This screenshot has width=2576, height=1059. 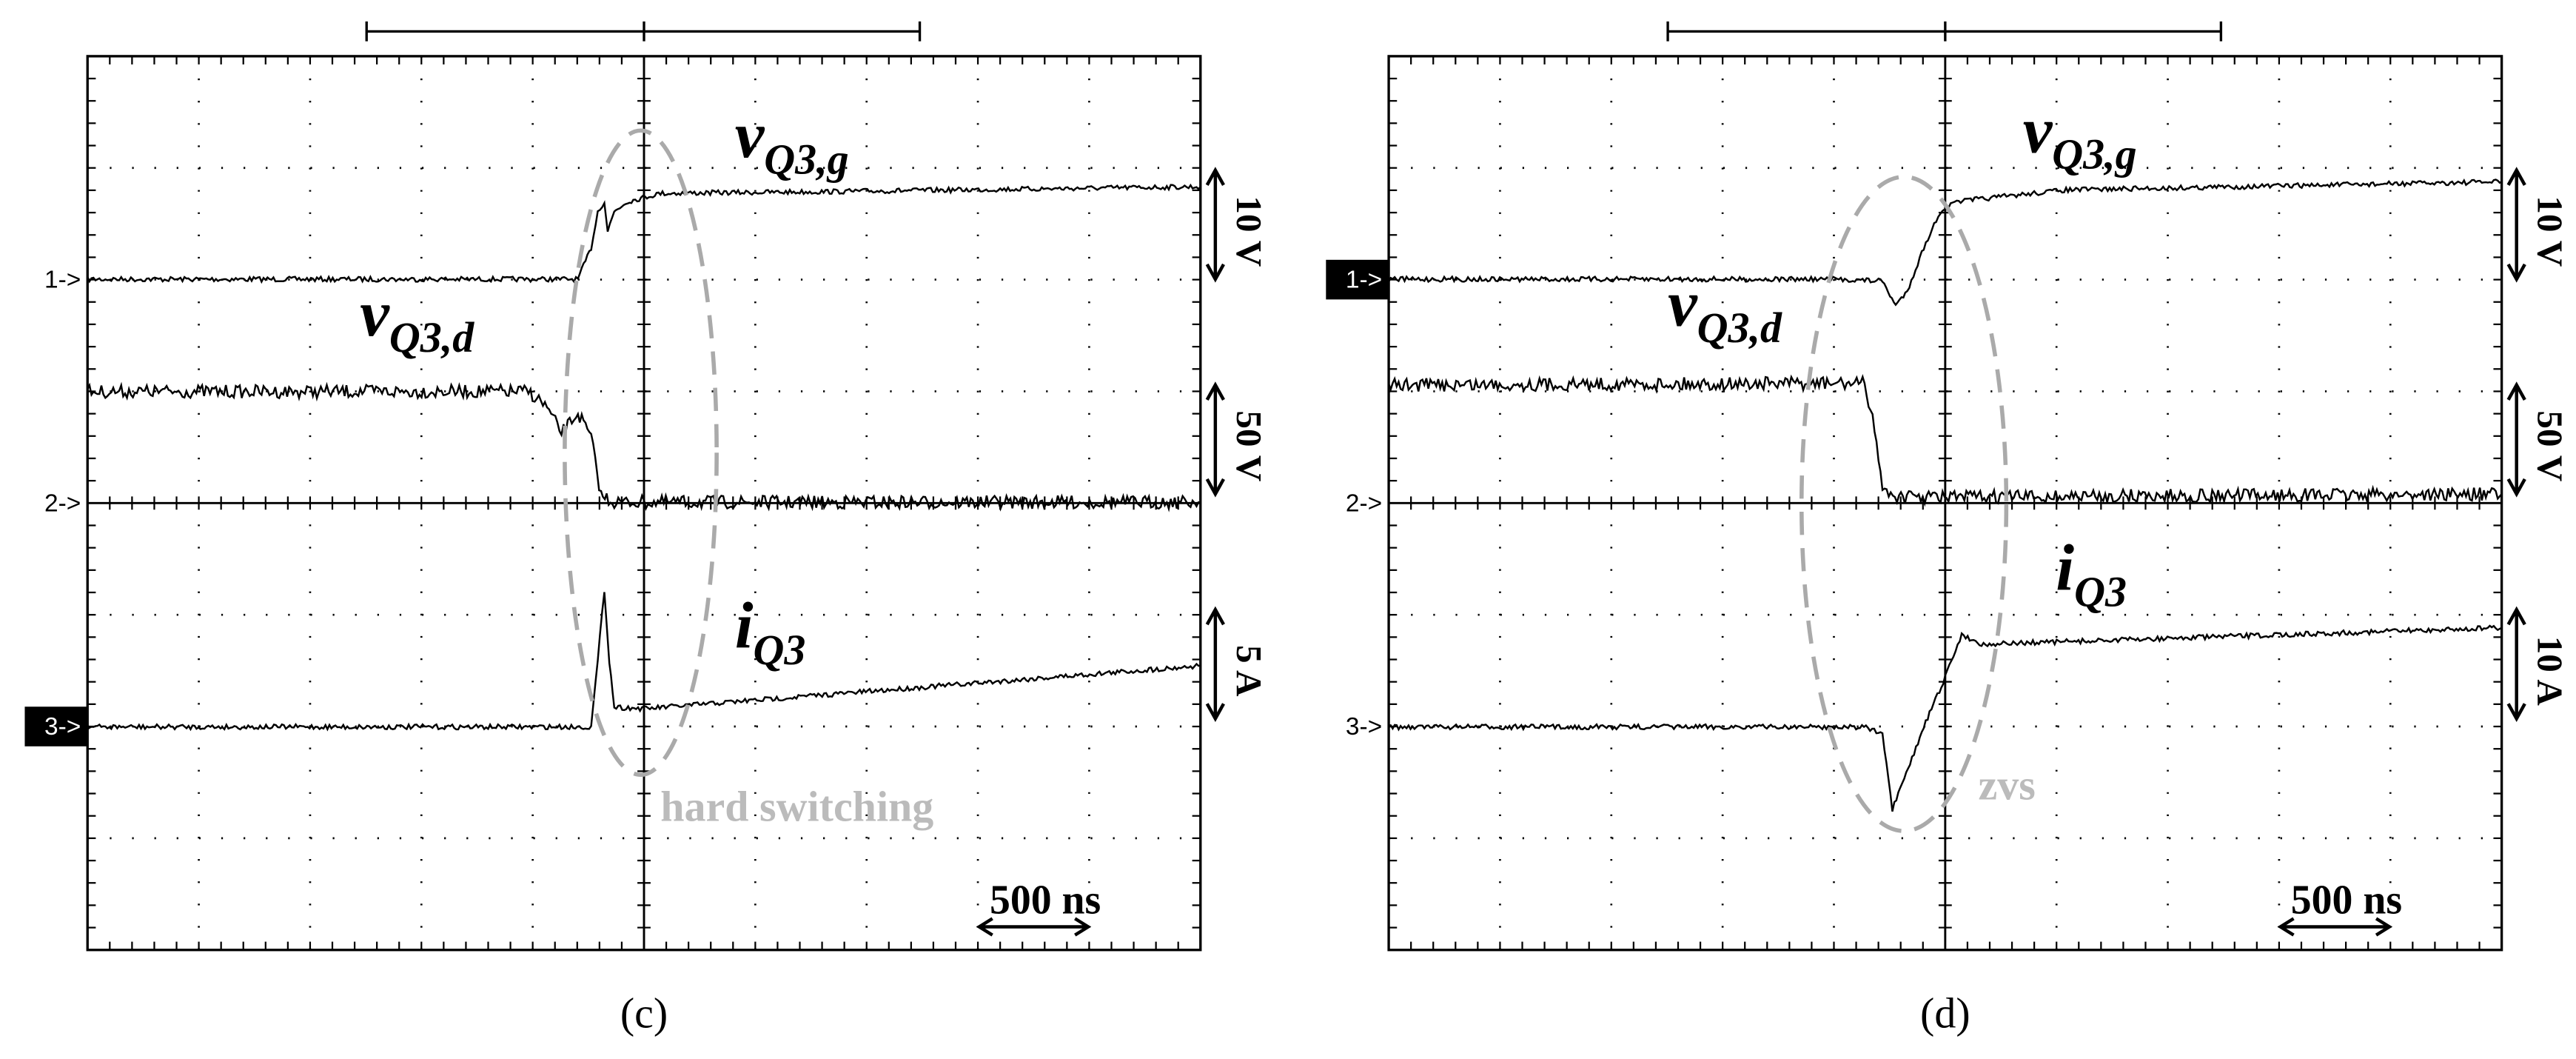 What do you see at coordinates (796, 807) in the screenshot?
I see `annotation: hard switching` at bounding box center [796, 807].